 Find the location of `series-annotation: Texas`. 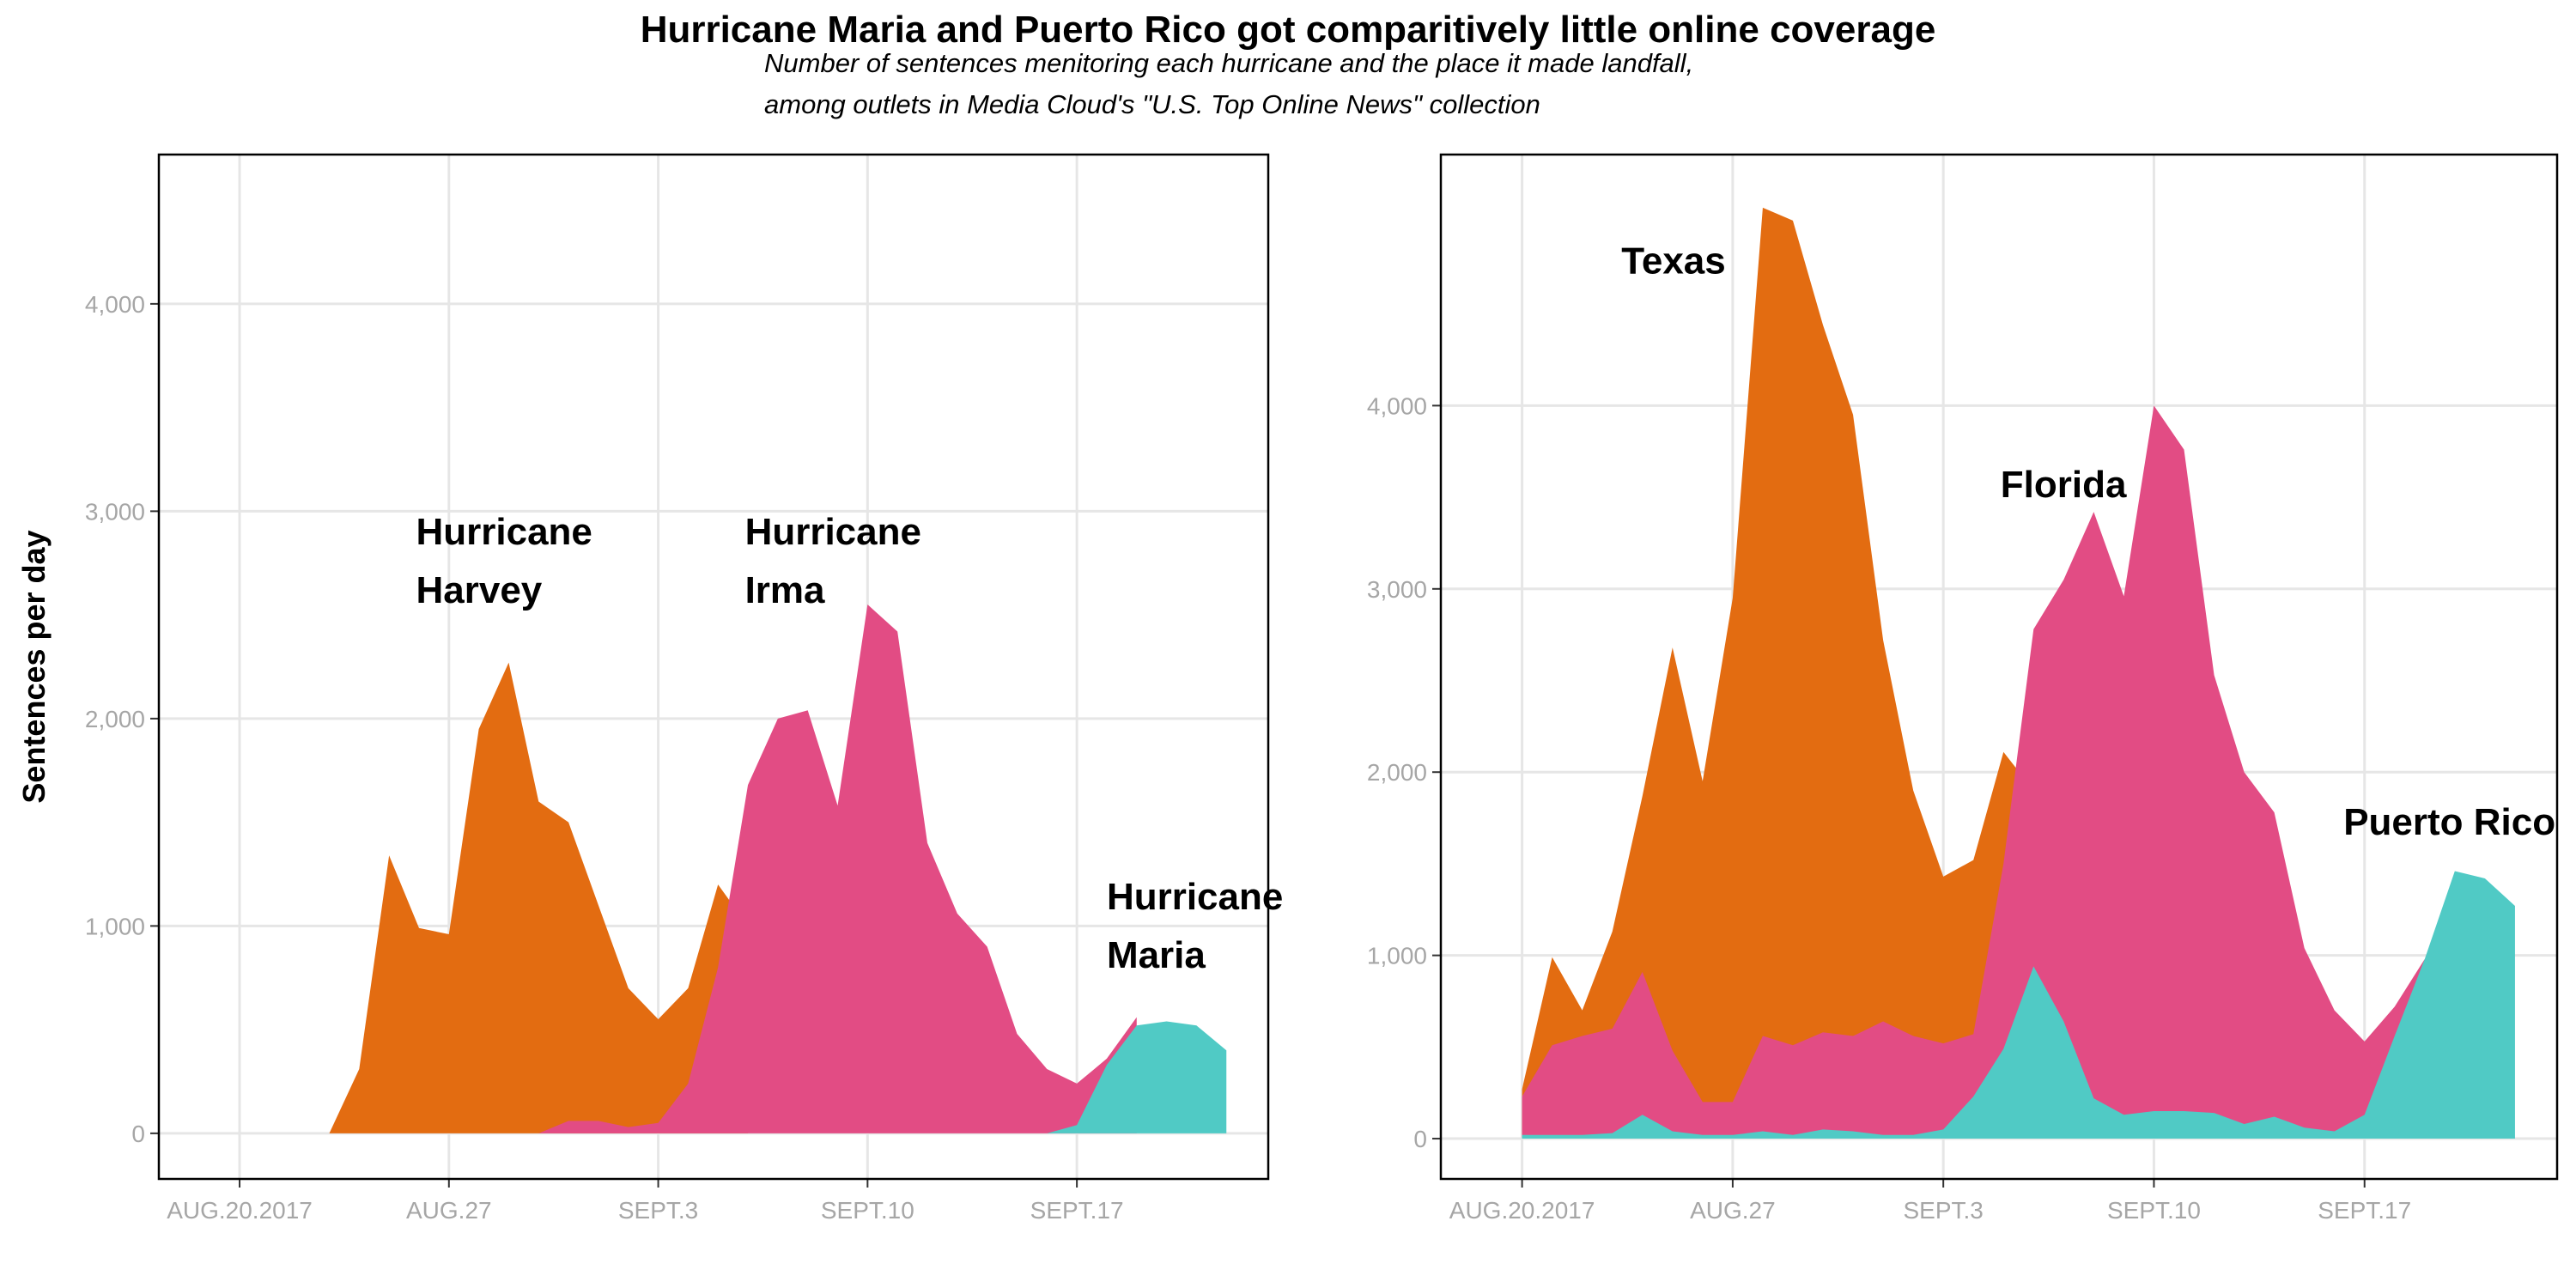

series-annotation: Texas is located at coordinates (1674, 261).